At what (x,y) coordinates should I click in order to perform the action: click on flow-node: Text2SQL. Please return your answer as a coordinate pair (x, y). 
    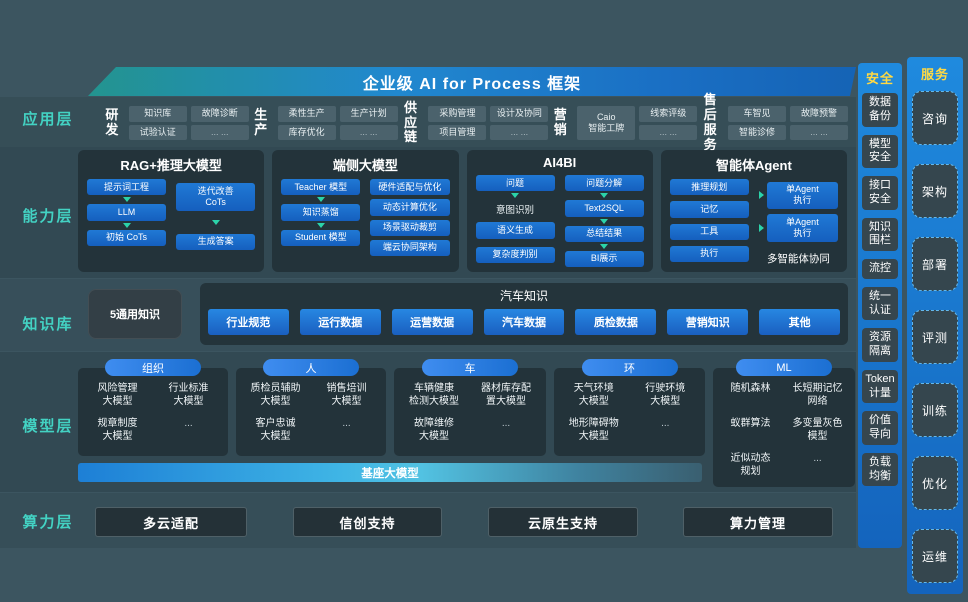
    Looking at the image, I should click on (604, 208).